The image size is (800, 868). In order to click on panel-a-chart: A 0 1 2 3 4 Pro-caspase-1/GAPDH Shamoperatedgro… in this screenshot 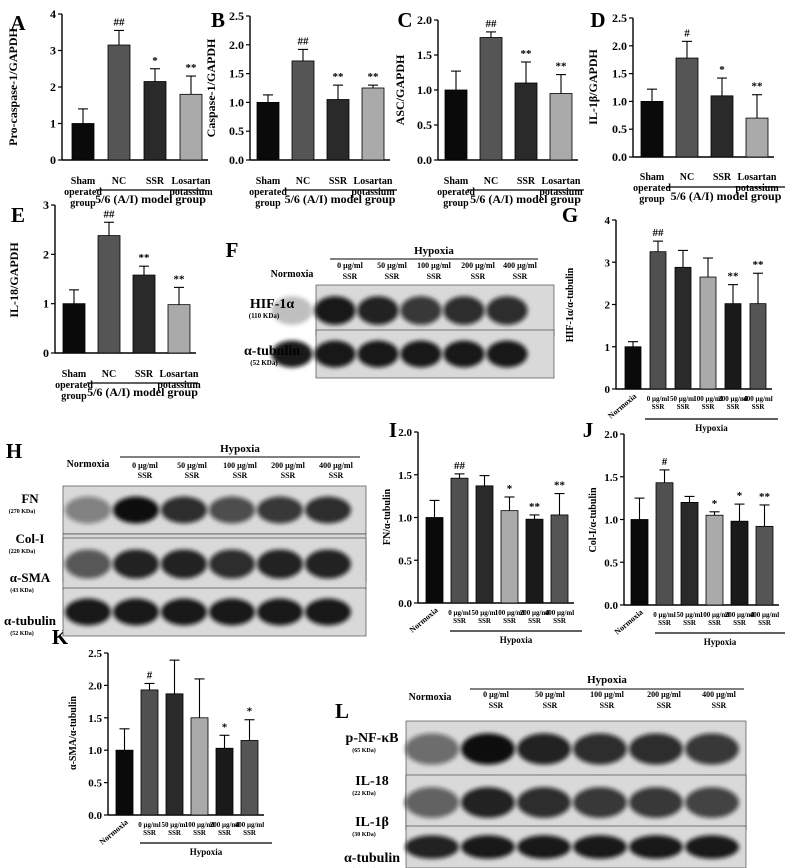, I will do `click(109, 108)`.